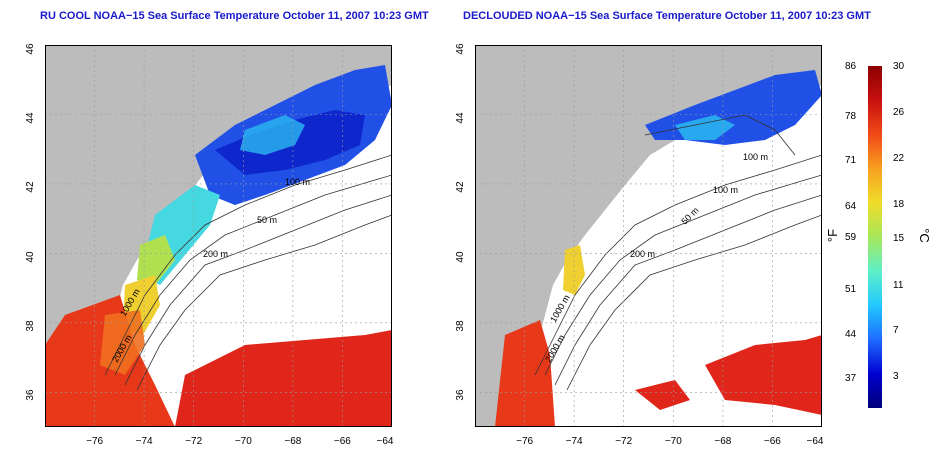 Image resolution: width=950 pixels, height=475 pixels. Describe the element at coordinates (851, 237) in the screenshot. I see `fahrenheit-tick: 59` at that location.